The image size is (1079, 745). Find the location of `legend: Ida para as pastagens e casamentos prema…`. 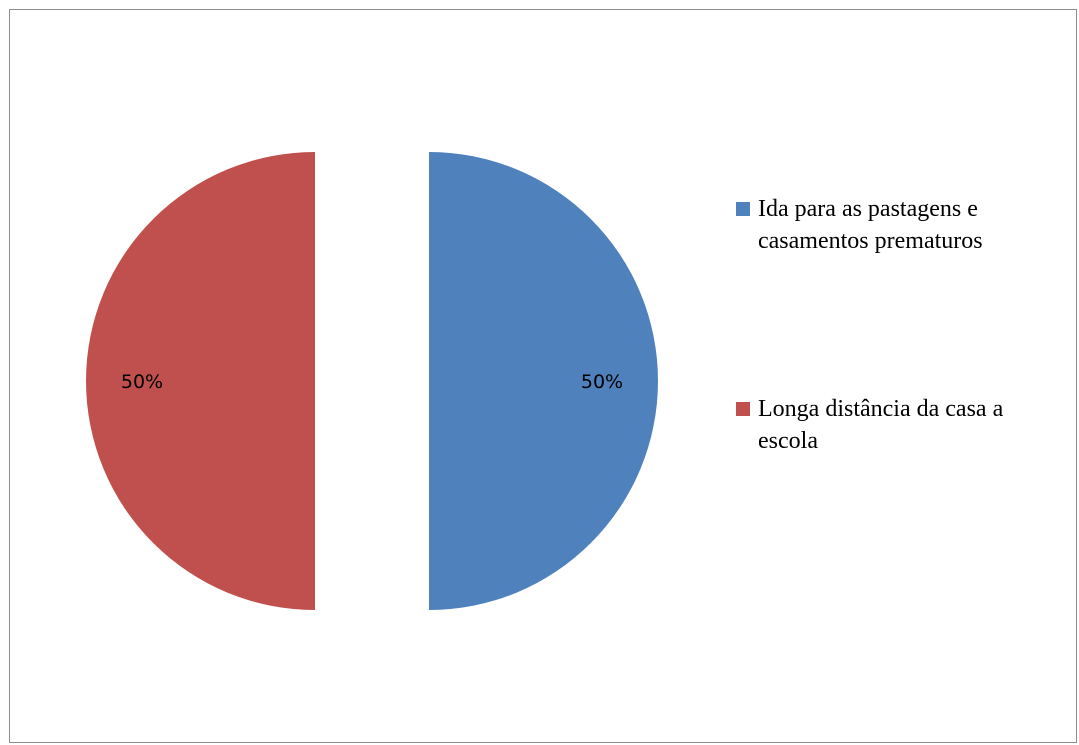

legend: Ida para as pastagens e casamentos prema… is located at coordinates (901, 325).